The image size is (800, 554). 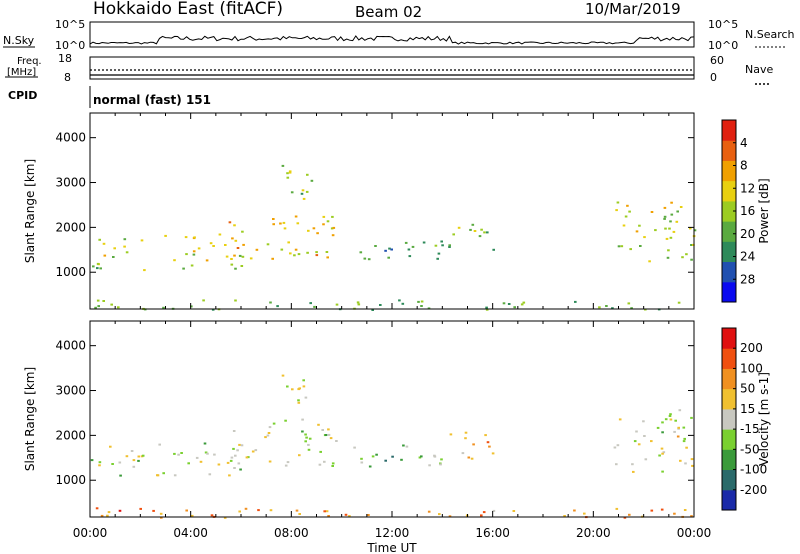 I want to click on power-ytick-label: 3000, so click(x=70, y=183).